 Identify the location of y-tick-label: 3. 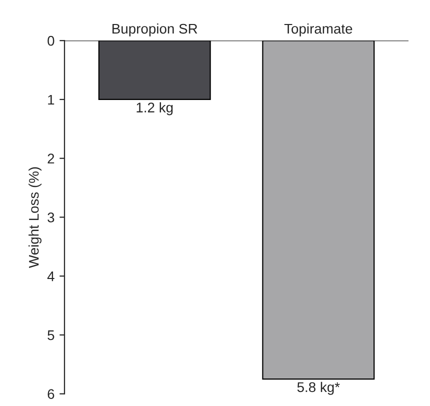
(51, 217).